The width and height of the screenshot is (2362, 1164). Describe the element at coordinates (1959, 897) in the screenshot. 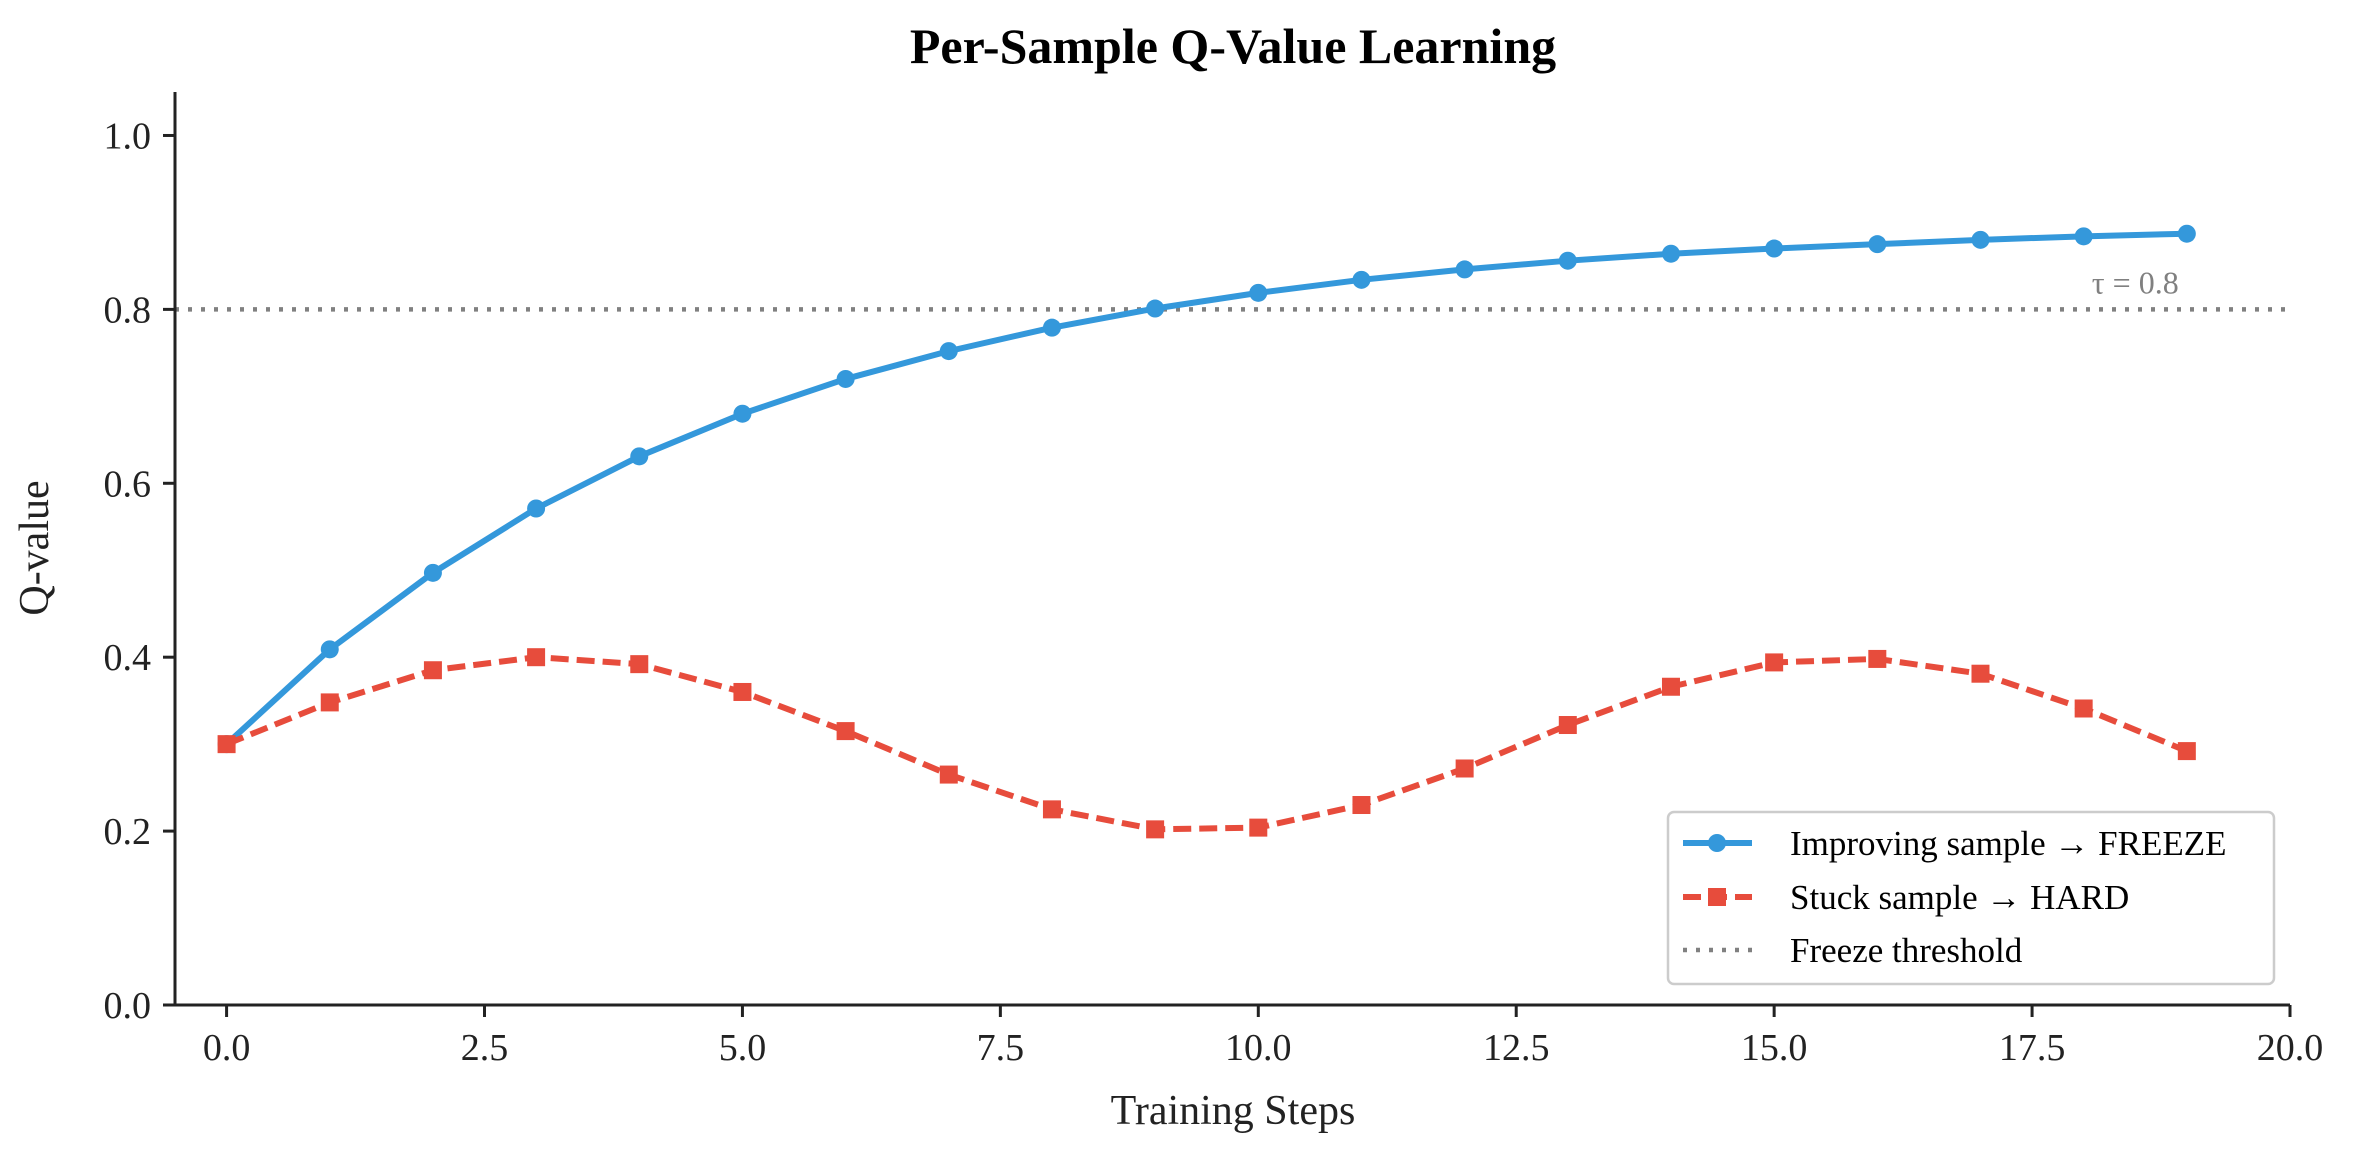

I see `legend-label-stuck: Stuck sample → HARD` at that location.